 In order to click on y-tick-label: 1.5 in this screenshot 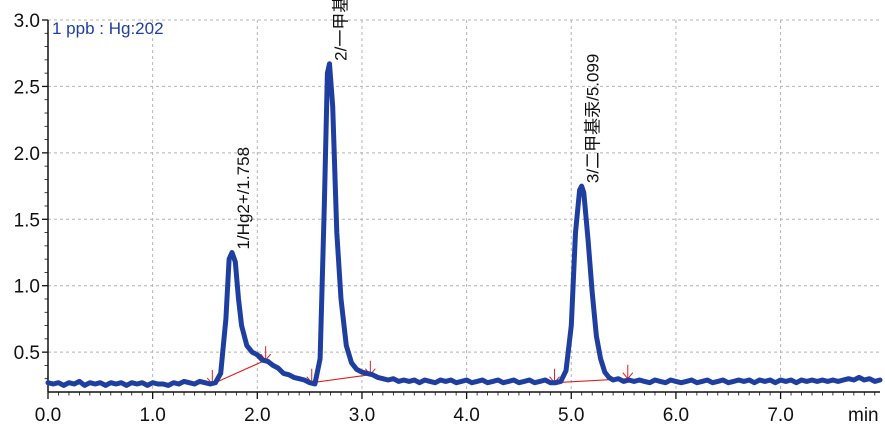, I will do `click(27, 220)`.